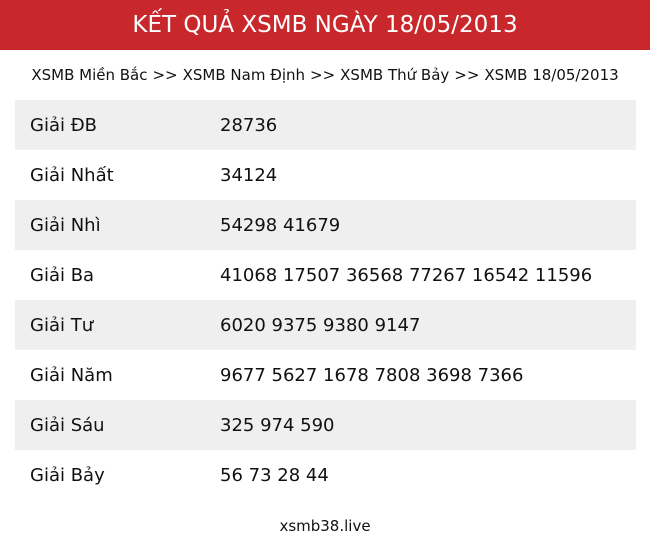  What do you see at coordinates (325, 526) in the screenshot?
I see `footer-site: xsmb38.live` at bounding box center [325, 526].